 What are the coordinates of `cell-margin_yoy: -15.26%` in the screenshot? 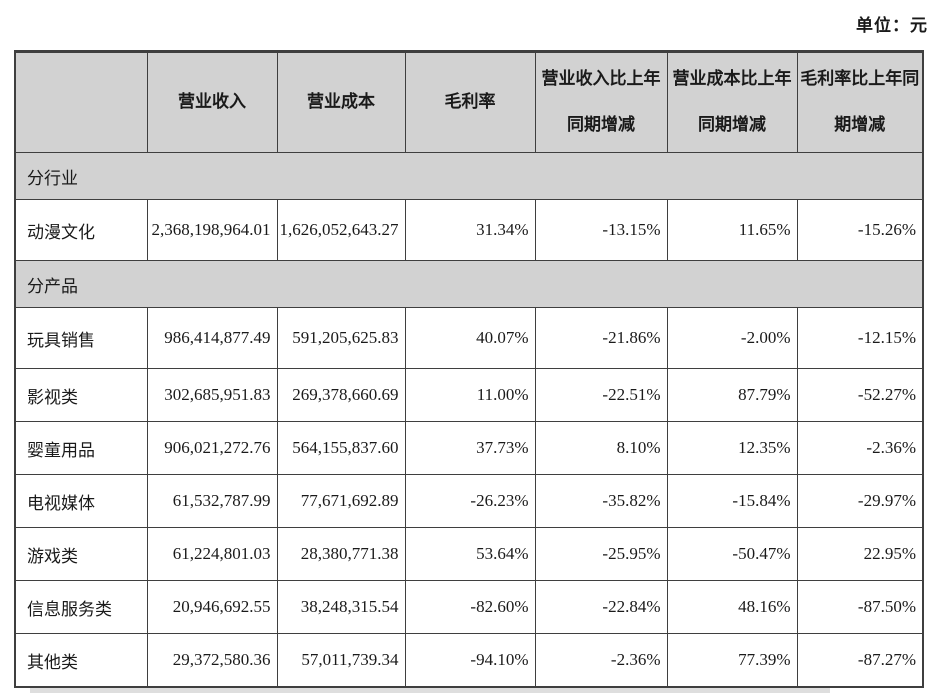 It's located at (860, 230).